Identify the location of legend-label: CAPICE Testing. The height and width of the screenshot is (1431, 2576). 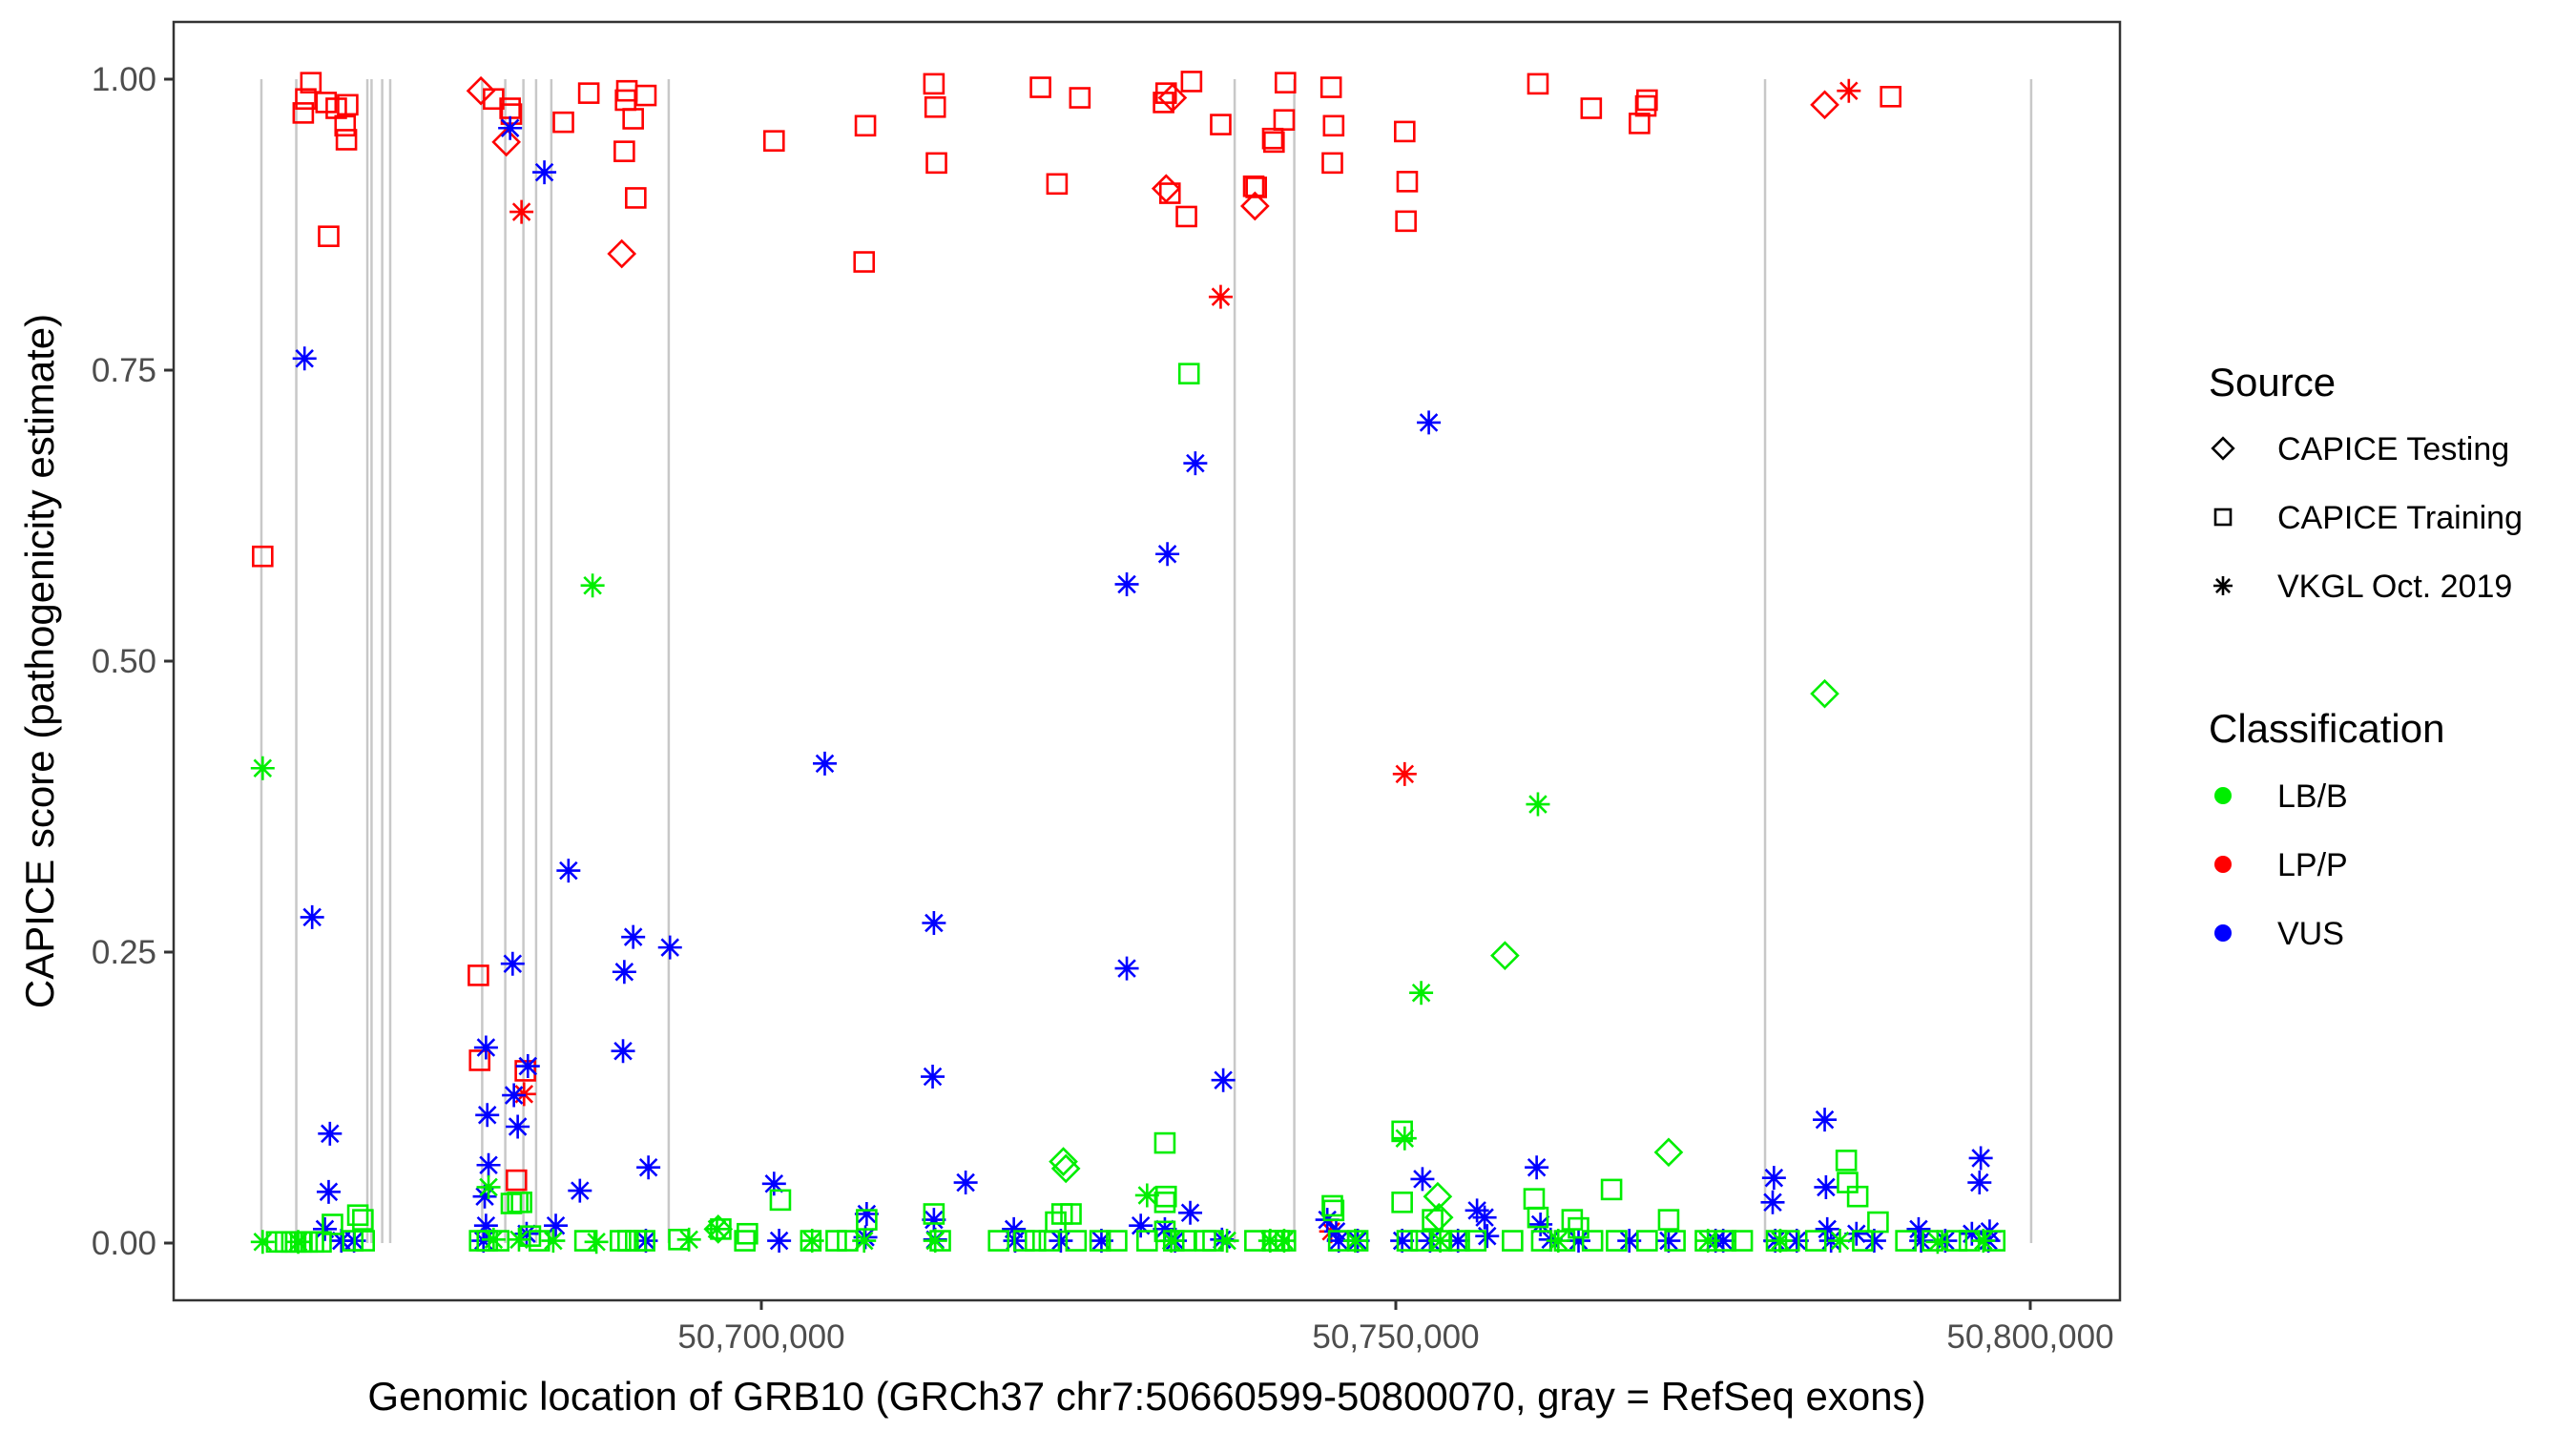
(2393, 449).